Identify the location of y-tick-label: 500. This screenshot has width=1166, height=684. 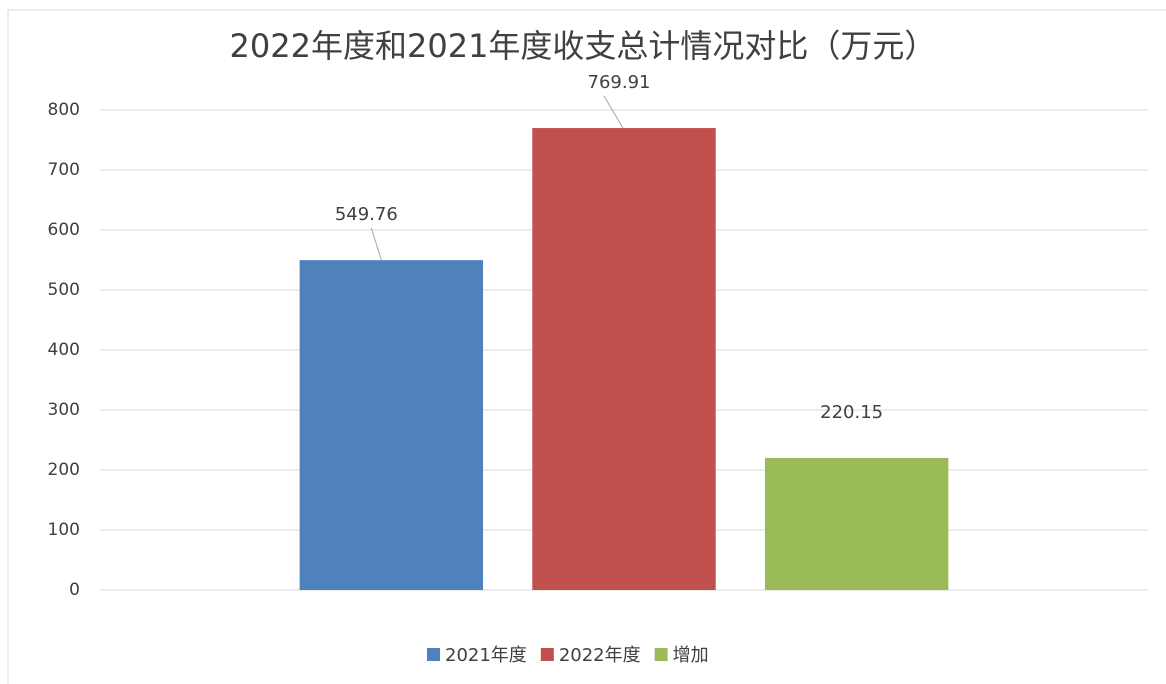
(64, 290).